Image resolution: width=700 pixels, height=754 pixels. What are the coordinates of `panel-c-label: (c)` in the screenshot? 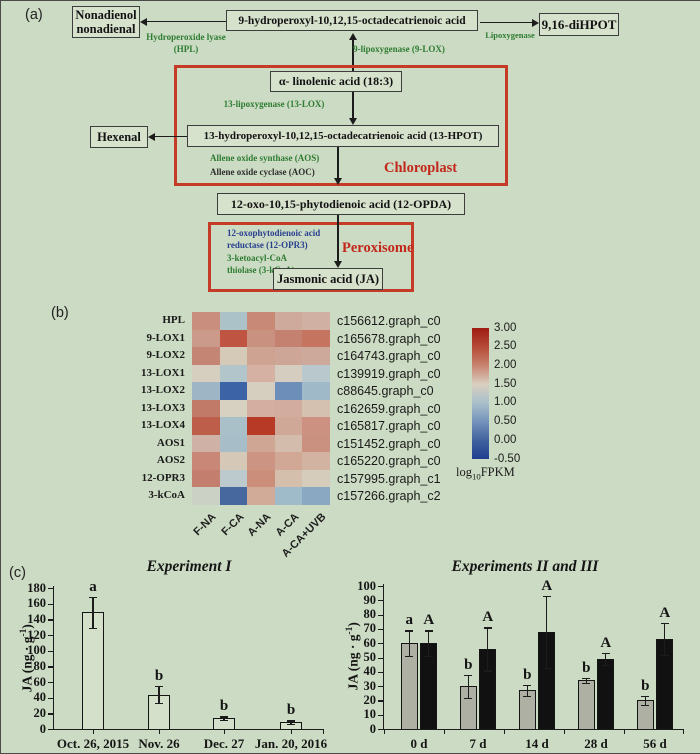 It's located at (17, 573).